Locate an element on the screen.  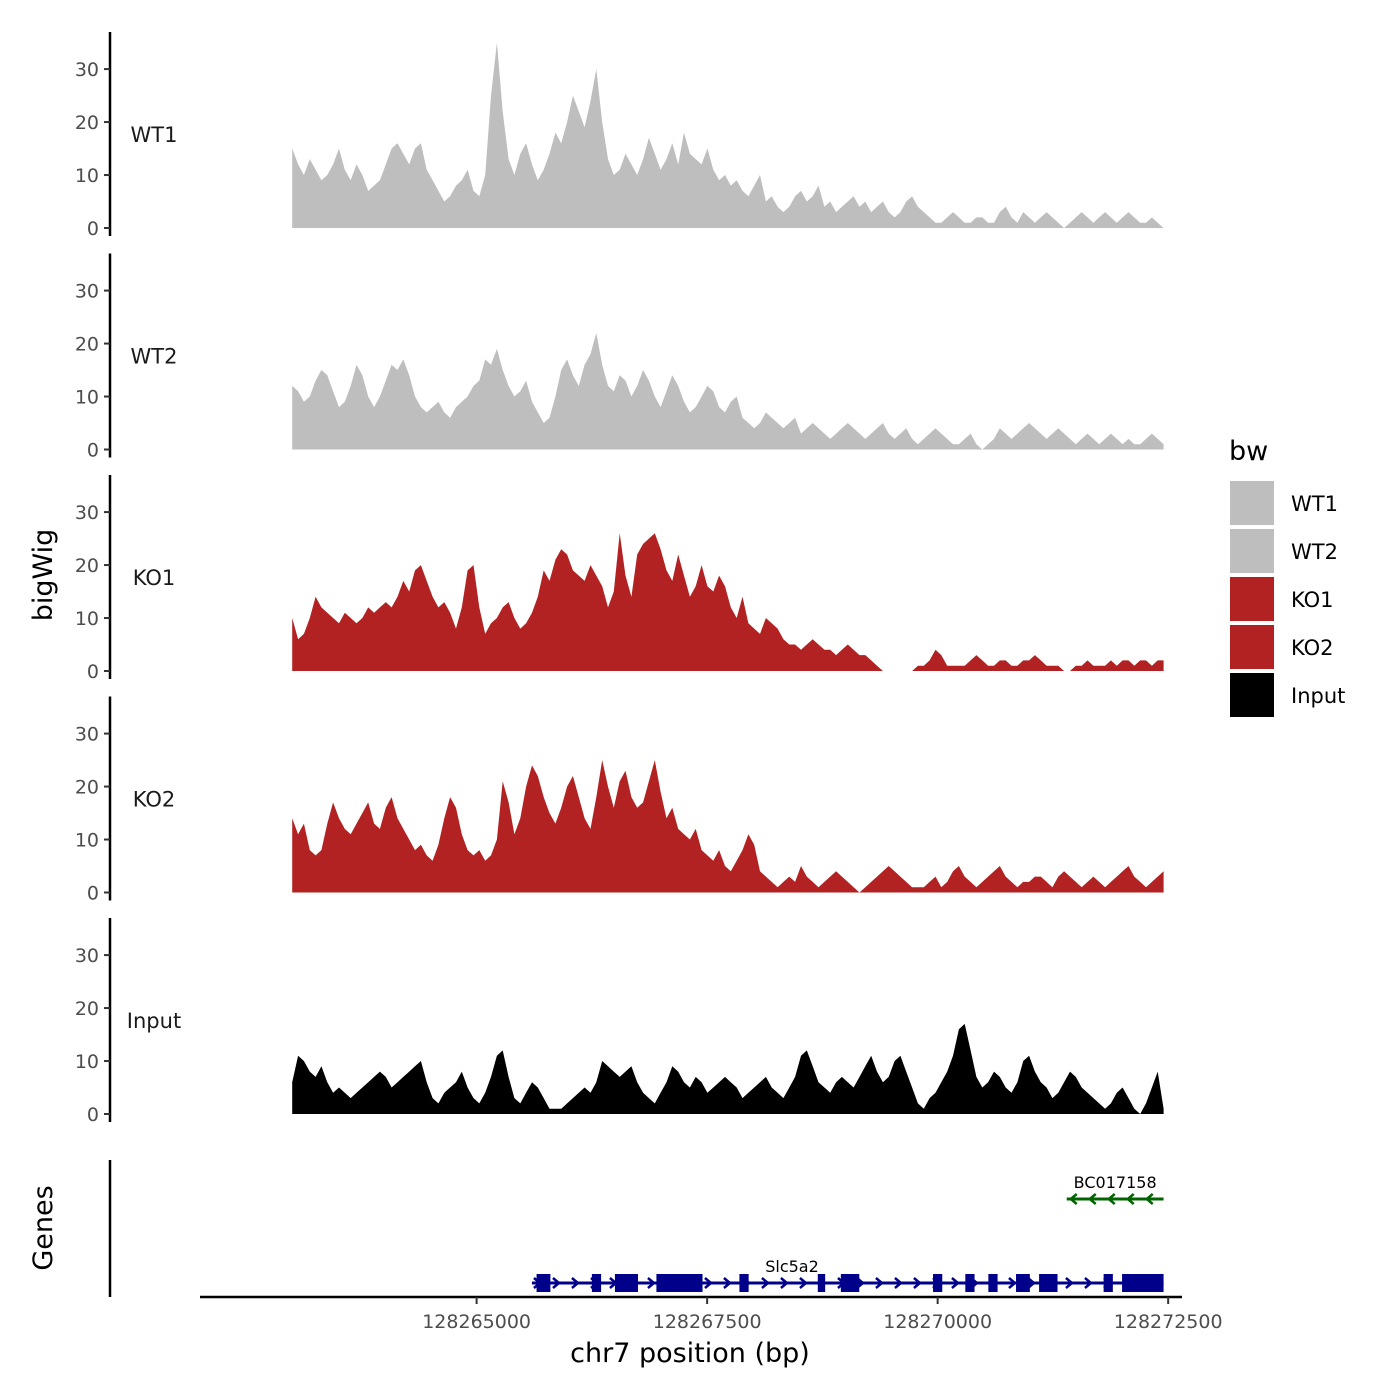
gene-bc017158: BC017158 is located at coordinates (1115, 1189).